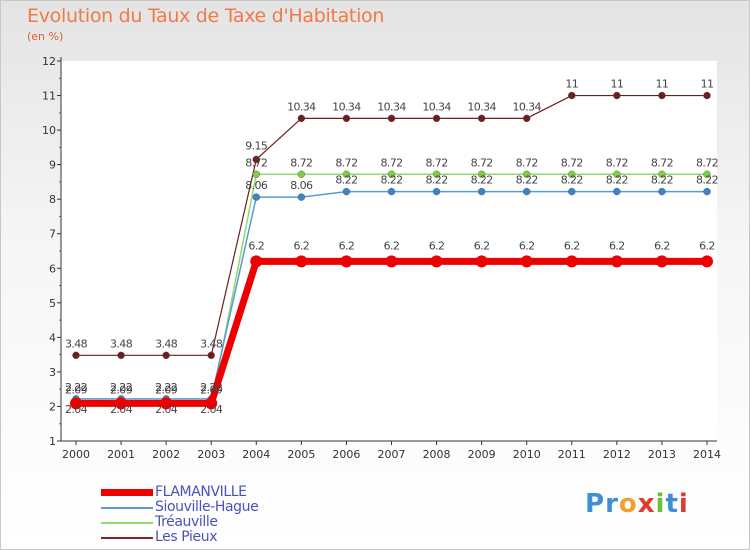  Describe the element at coordinates (301, 454) in the screenshot. I see `x-tick-label: 2005` at that location.